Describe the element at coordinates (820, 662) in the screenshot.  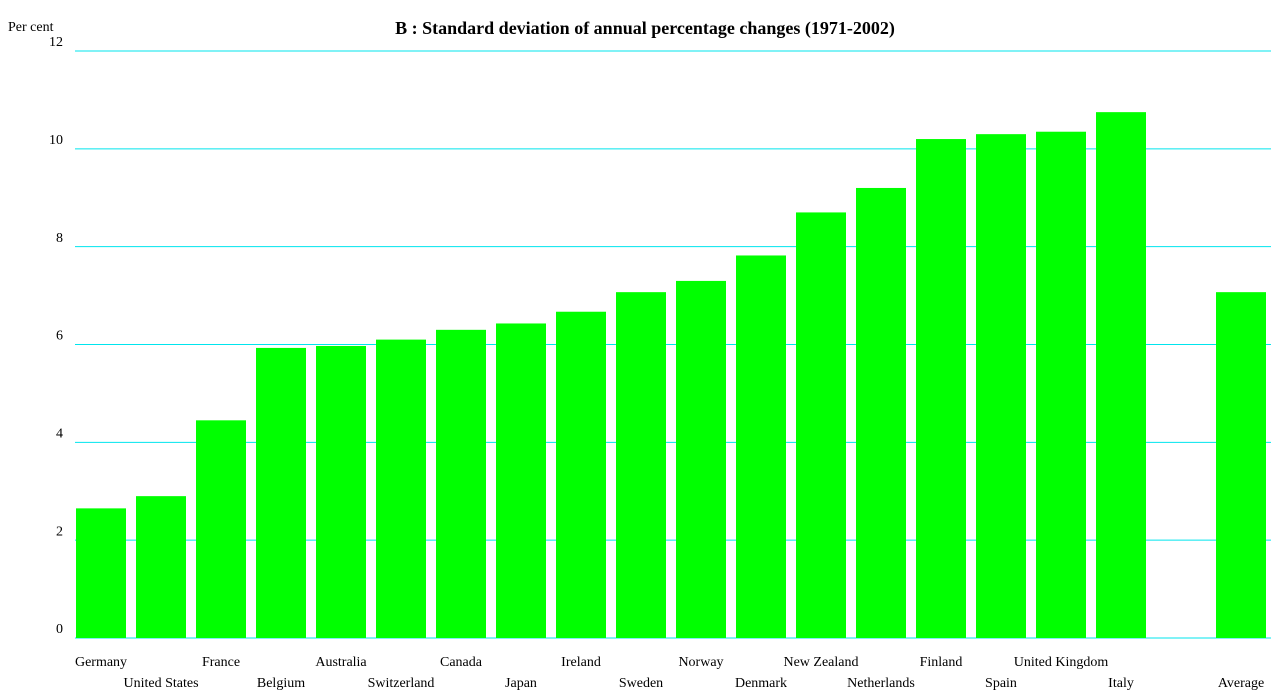
I see `x-tick-label: New Zealand` at that location.